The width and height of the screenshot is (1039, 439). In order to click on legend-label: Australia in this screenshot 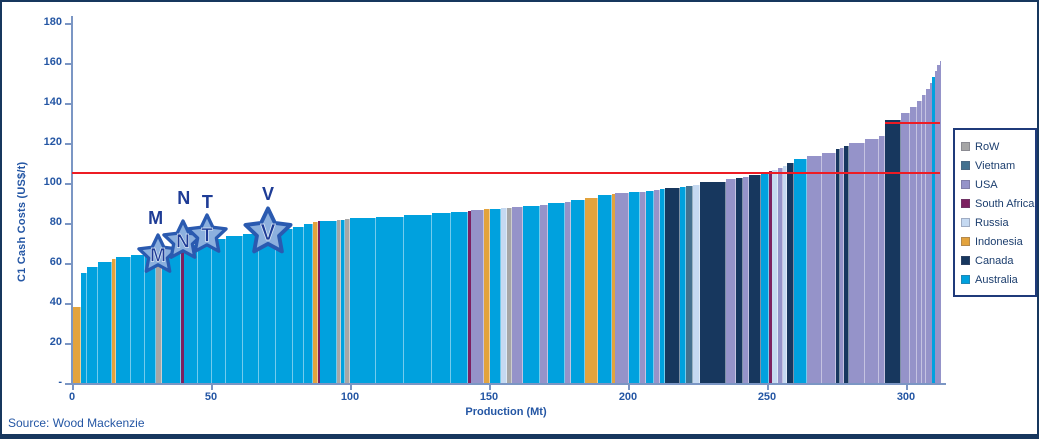, I will do `click(996, 279)`.